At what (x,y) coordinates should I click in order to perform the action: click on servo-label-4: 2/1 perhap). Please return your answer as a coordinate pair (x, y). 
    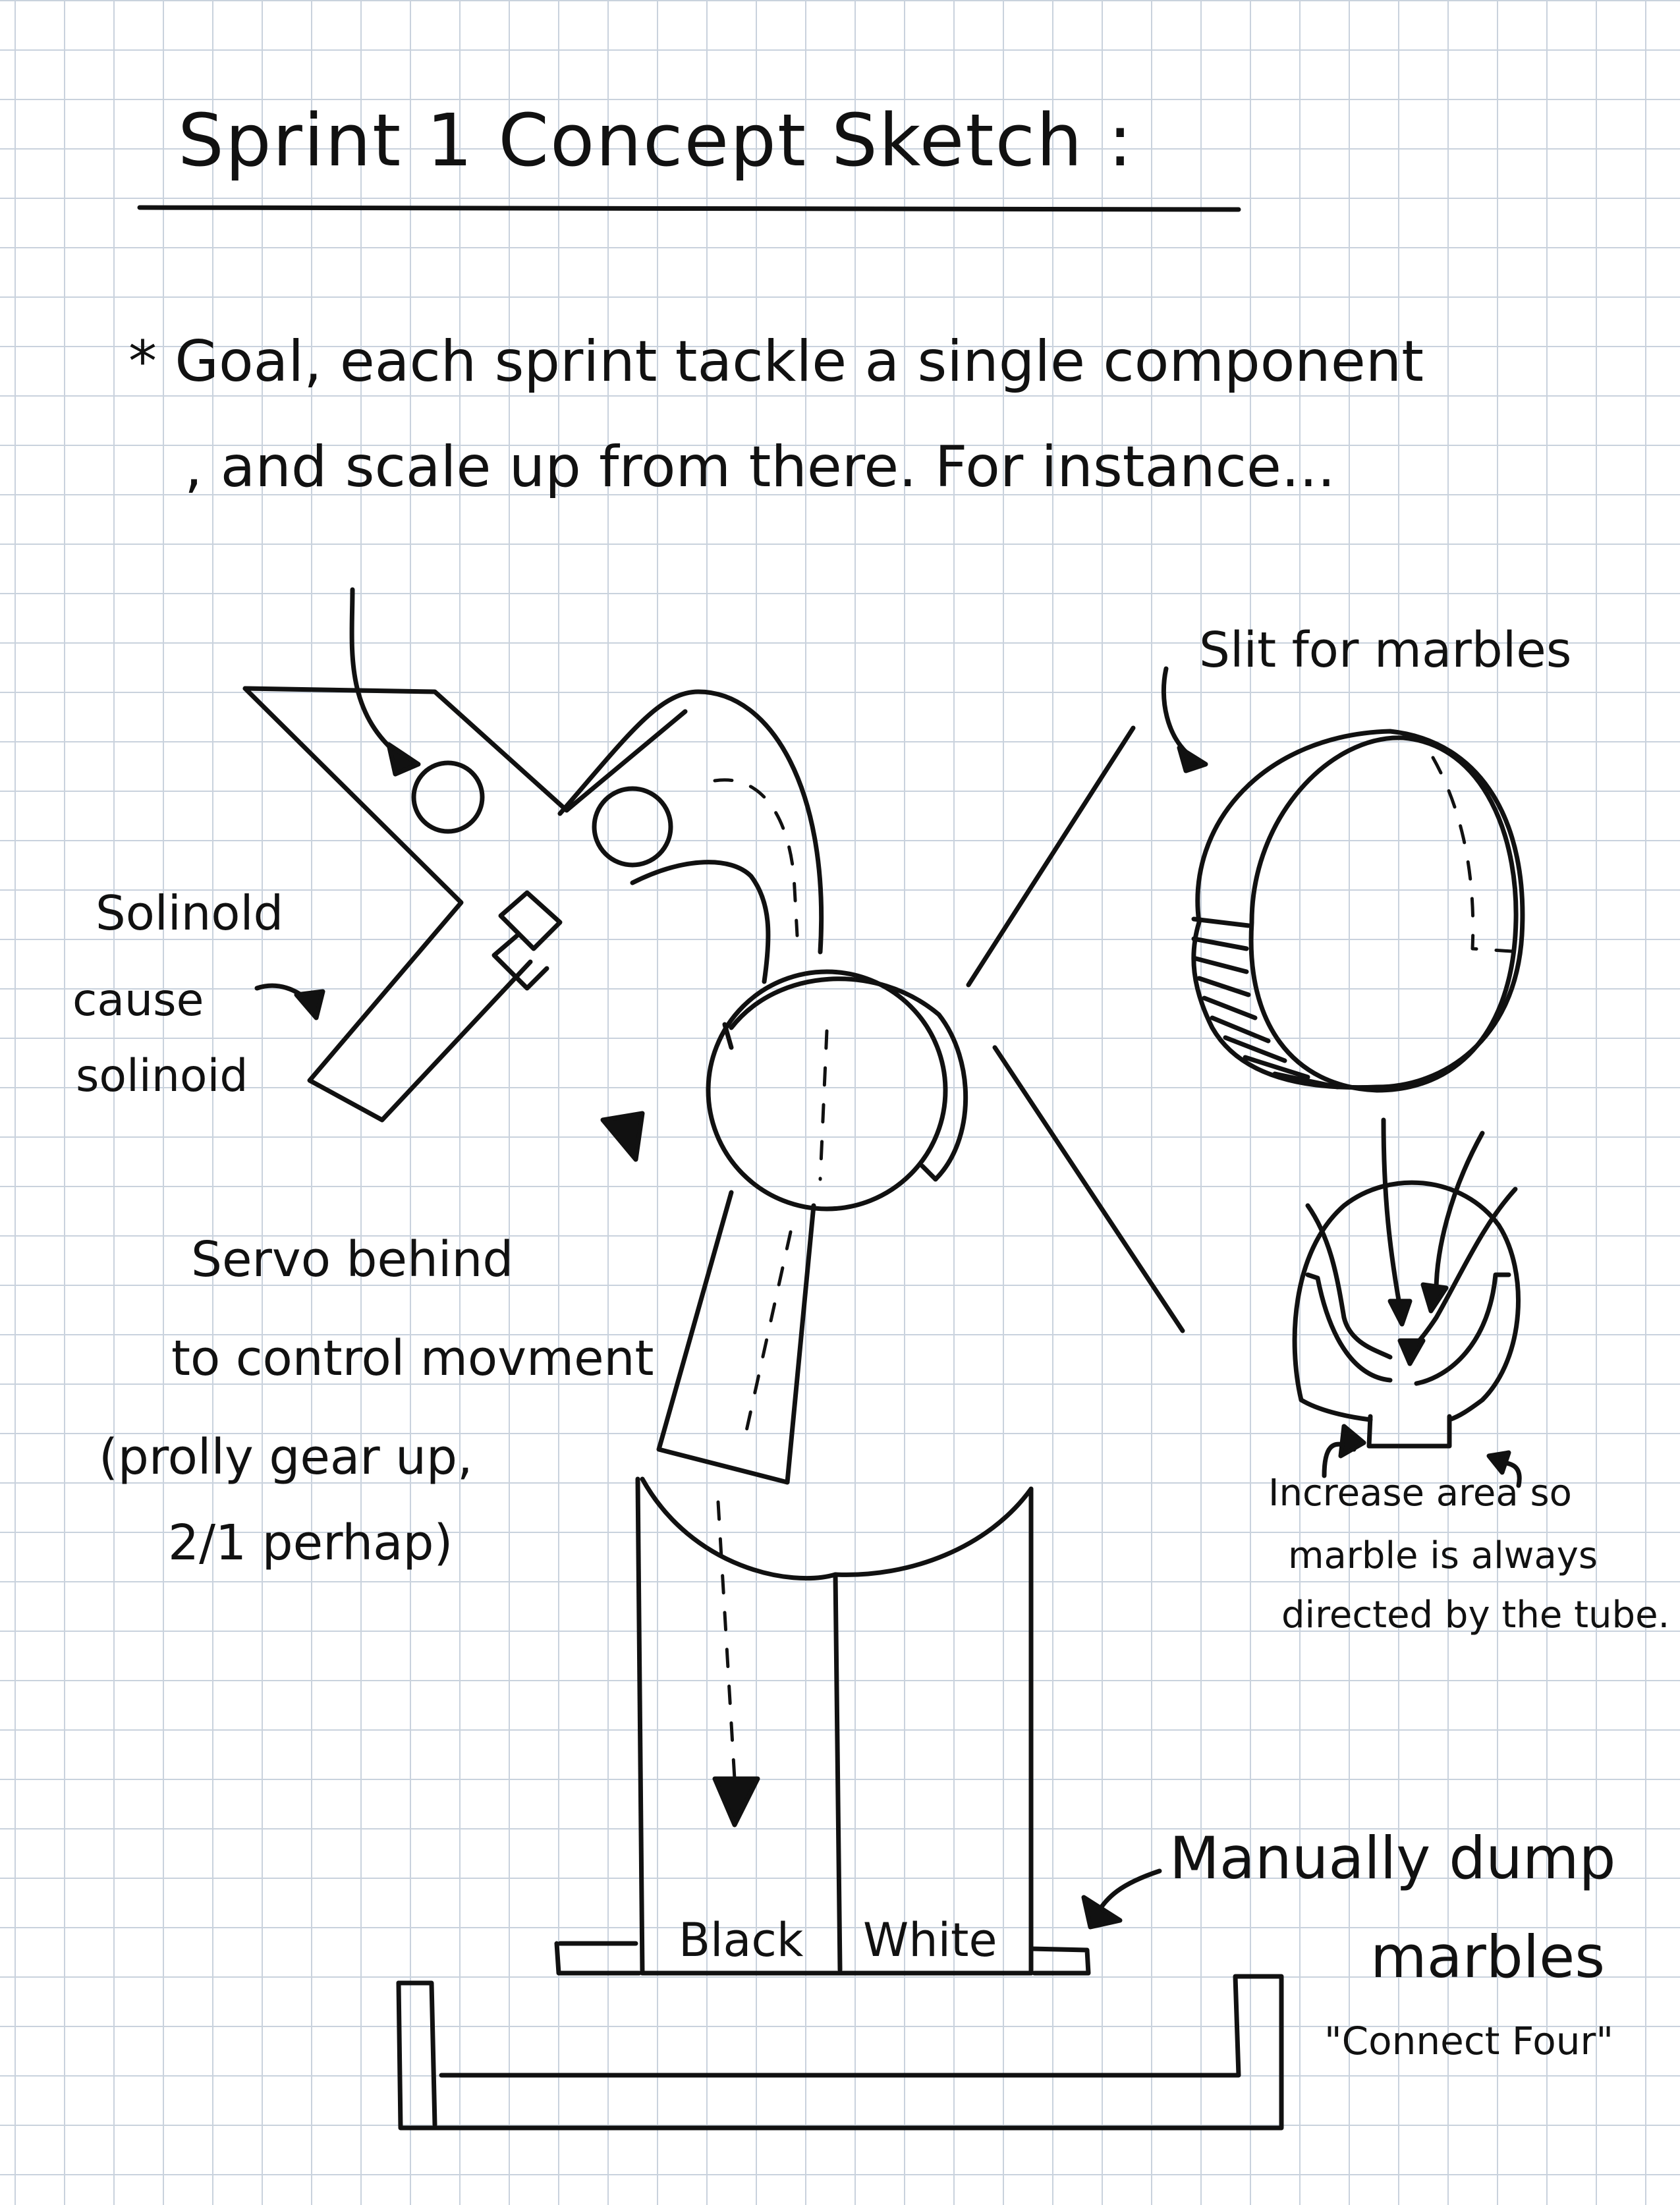
    Looking at the image, I should click on (310, 1543).